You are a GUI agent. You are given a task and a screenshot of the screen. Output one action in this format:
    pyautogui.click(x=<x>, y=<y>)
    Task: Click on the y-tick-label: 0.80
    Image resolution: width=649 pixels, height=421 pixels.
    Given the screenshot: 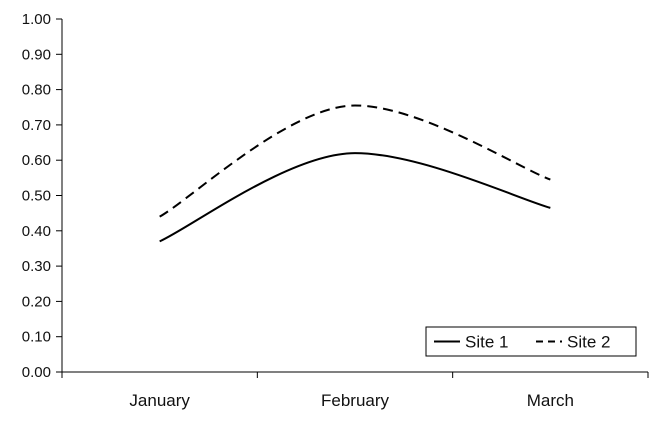 What is the action you would take?
    pyautogui.click(x=36, y=90)
    